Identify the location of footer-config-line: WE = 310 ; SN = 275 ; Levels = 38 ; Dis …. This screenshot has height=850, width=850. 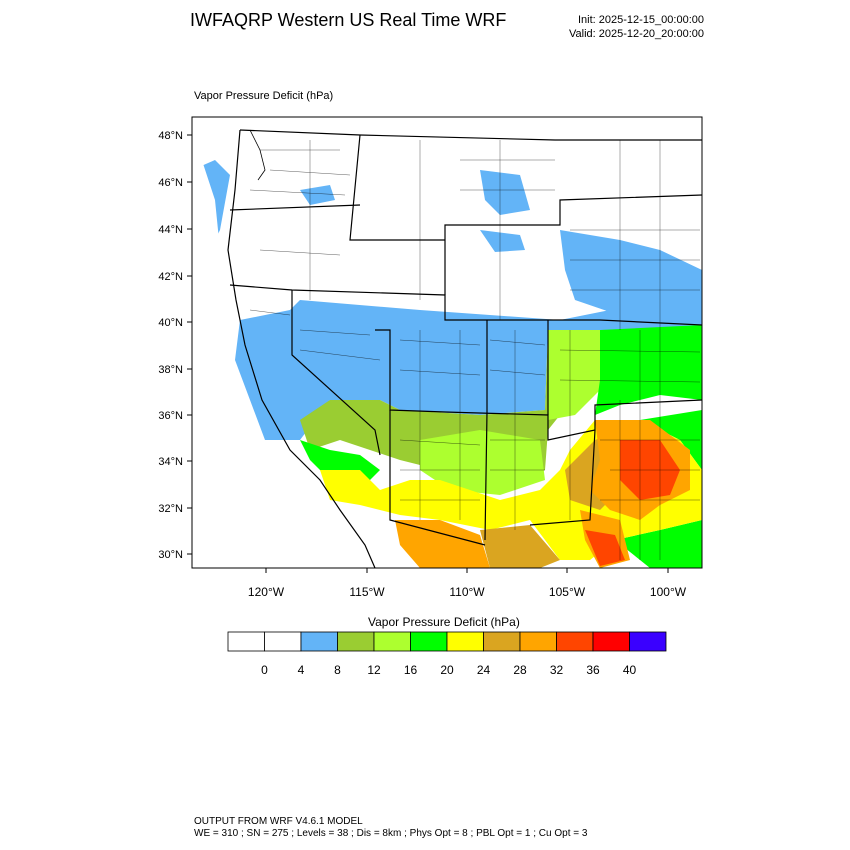
(391, 833).